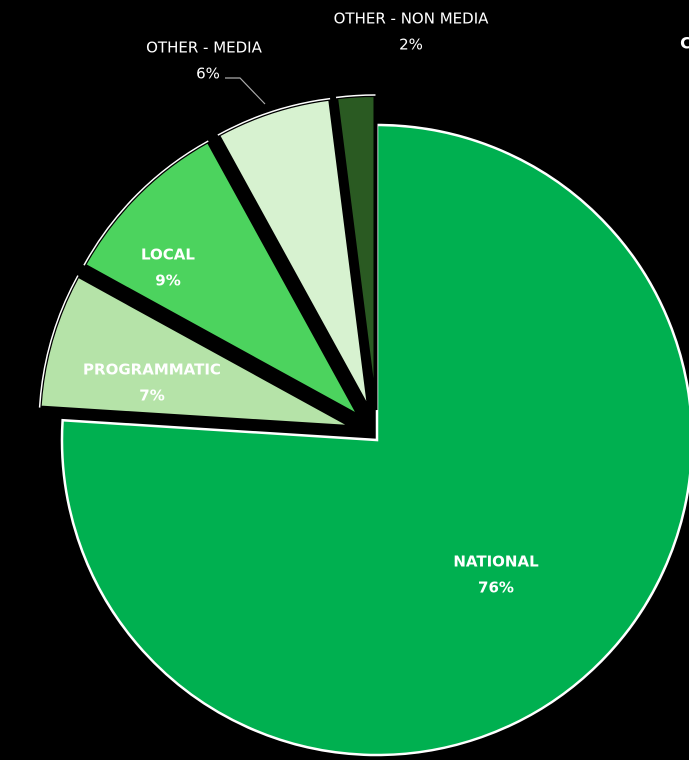 This screenshot has width=689, height=760. What do you see at coordinates (411, 45) in the screenshot?
I see `slice-value: 2%` at bounding box center [411, 45].